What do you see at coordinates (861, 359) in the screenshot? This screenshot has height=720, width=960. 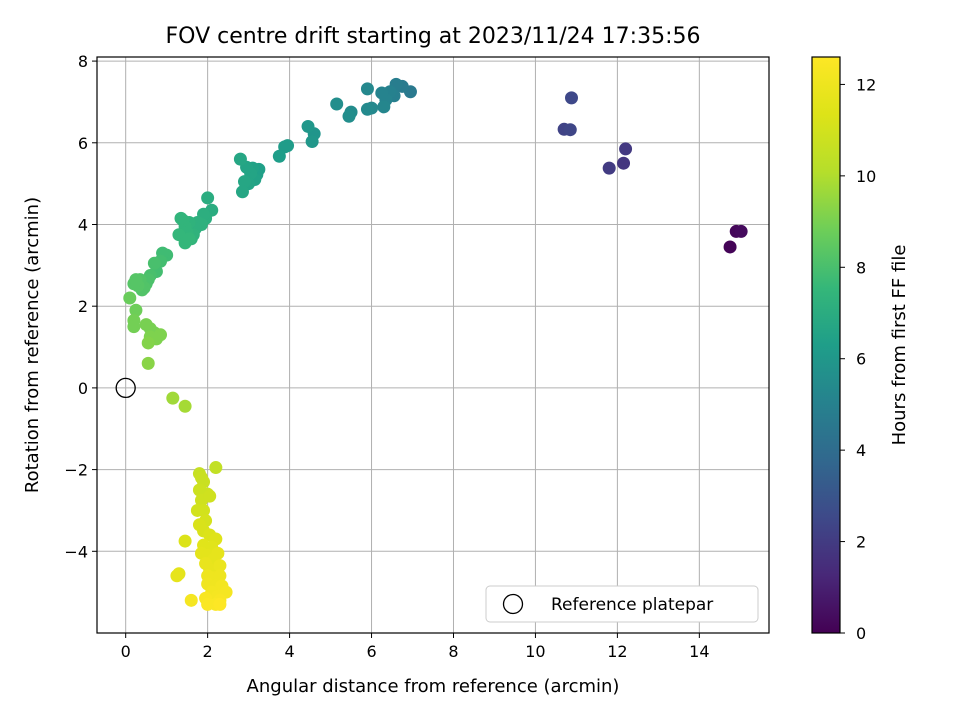 I see `colorbar-tick-label: 6` at bounding box center [861, 359].